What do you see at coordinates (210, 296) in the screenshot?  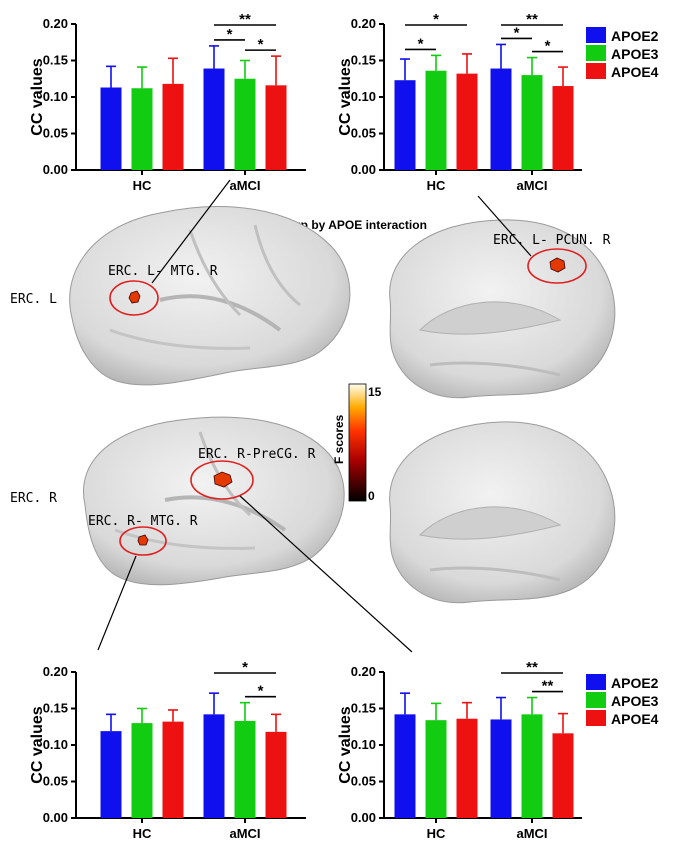 I see `brain-left-lateral` at bounding box center [210, 296].